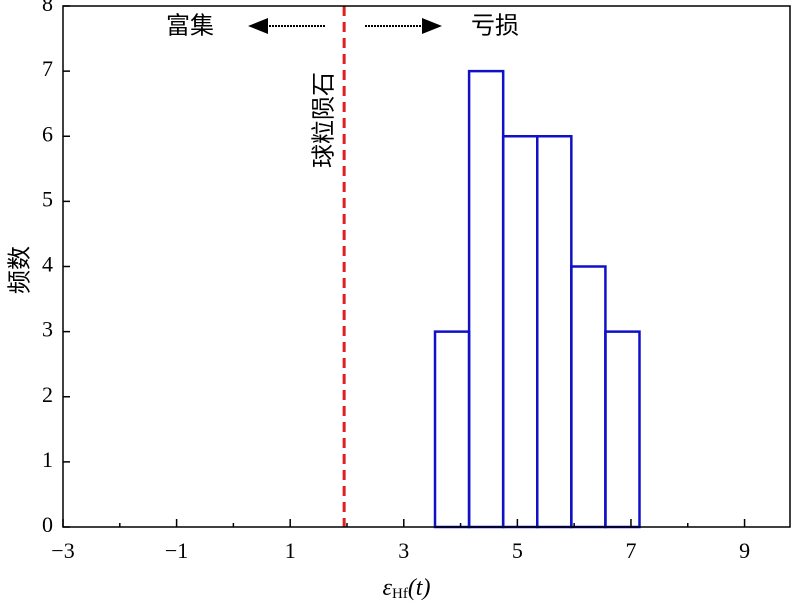  Describe the element at coordinates (419, 588) in the screenshot. I see `x-label-argument: (t)` at that location.